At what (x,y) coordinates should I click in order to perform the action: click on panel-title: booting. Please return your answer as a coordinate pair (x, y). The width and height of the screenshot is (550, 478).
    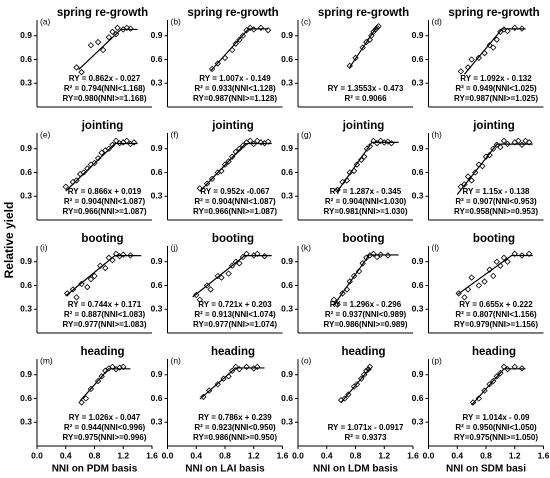
    Looking at the image, I should click on (233, 239).